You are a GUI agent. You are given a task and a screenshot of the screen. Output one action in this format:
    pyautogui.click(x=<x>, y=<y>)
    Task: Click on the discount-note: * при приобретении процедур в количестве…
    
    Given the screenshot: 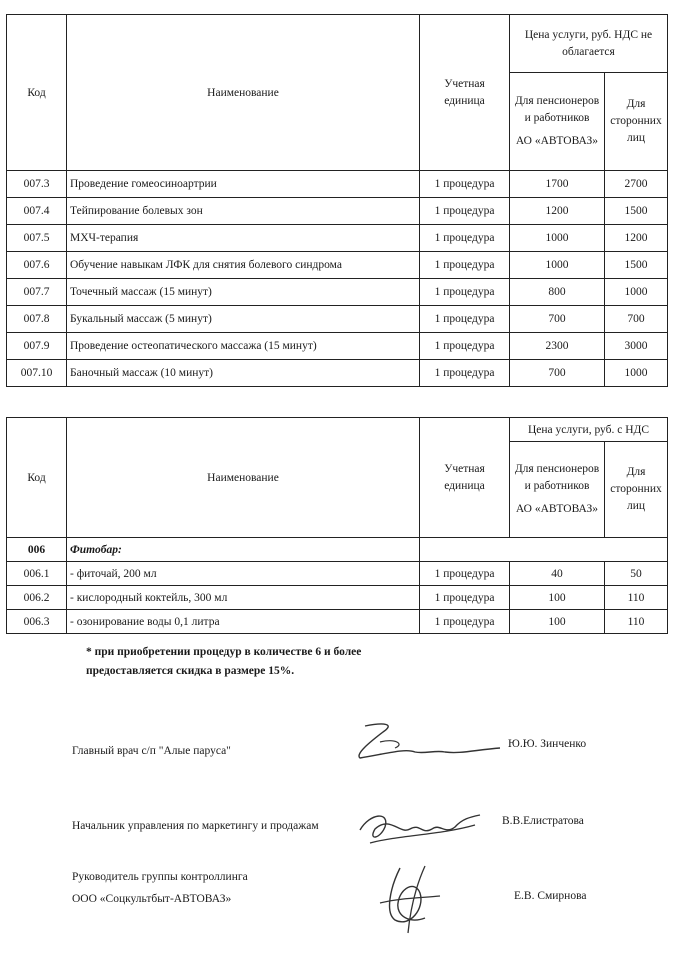 What is the action you would take?
    pyautogui.click(x=224, y=661)
    